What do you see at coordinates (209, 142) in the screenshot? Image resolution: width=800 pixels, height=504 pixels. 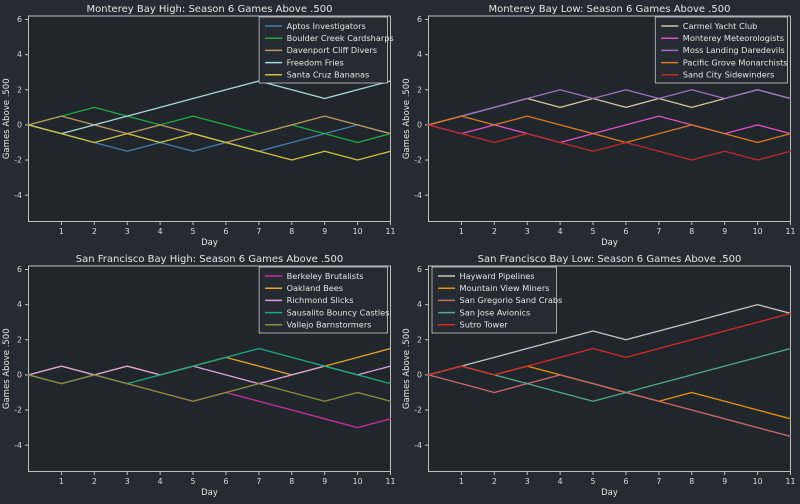 I see `series-line-santa-cruz-bananas` at bounding box center [209, 142].